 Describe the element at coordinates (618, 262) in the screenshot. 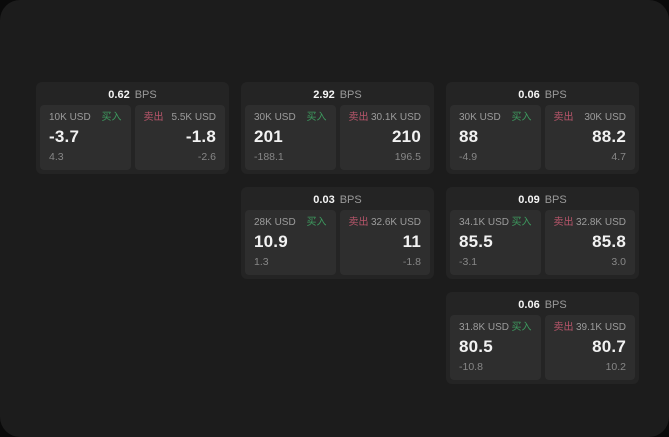

I see `sell-sub-value: 3.0` at that location.